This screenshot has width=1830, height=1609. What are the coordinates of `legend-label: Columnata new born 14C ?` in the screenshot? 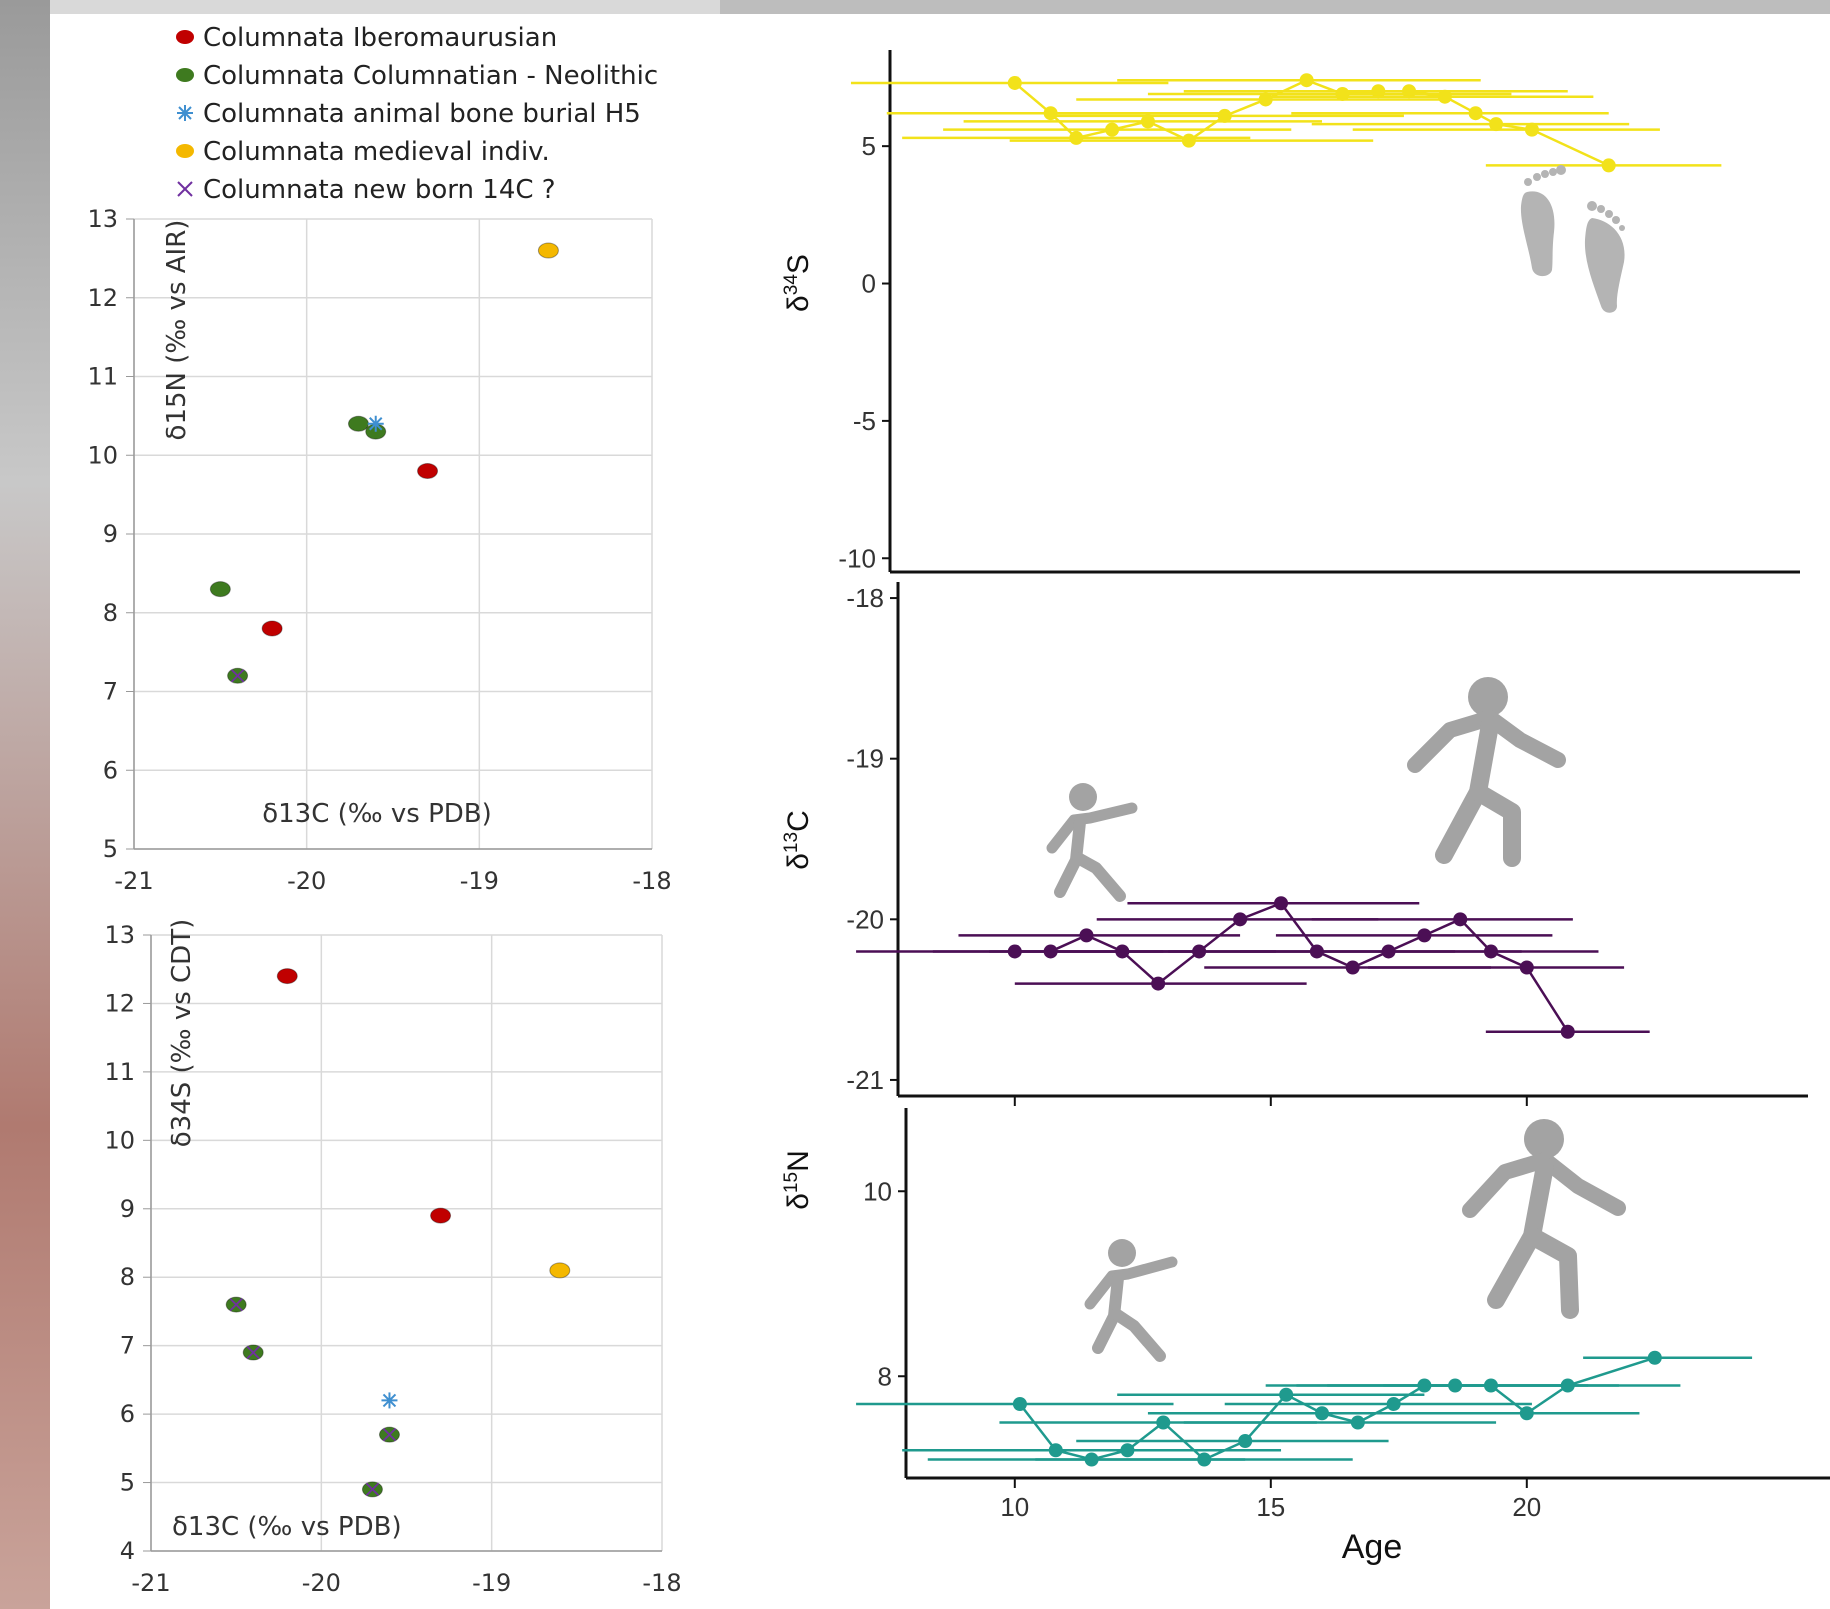 It's located at (379, 190).